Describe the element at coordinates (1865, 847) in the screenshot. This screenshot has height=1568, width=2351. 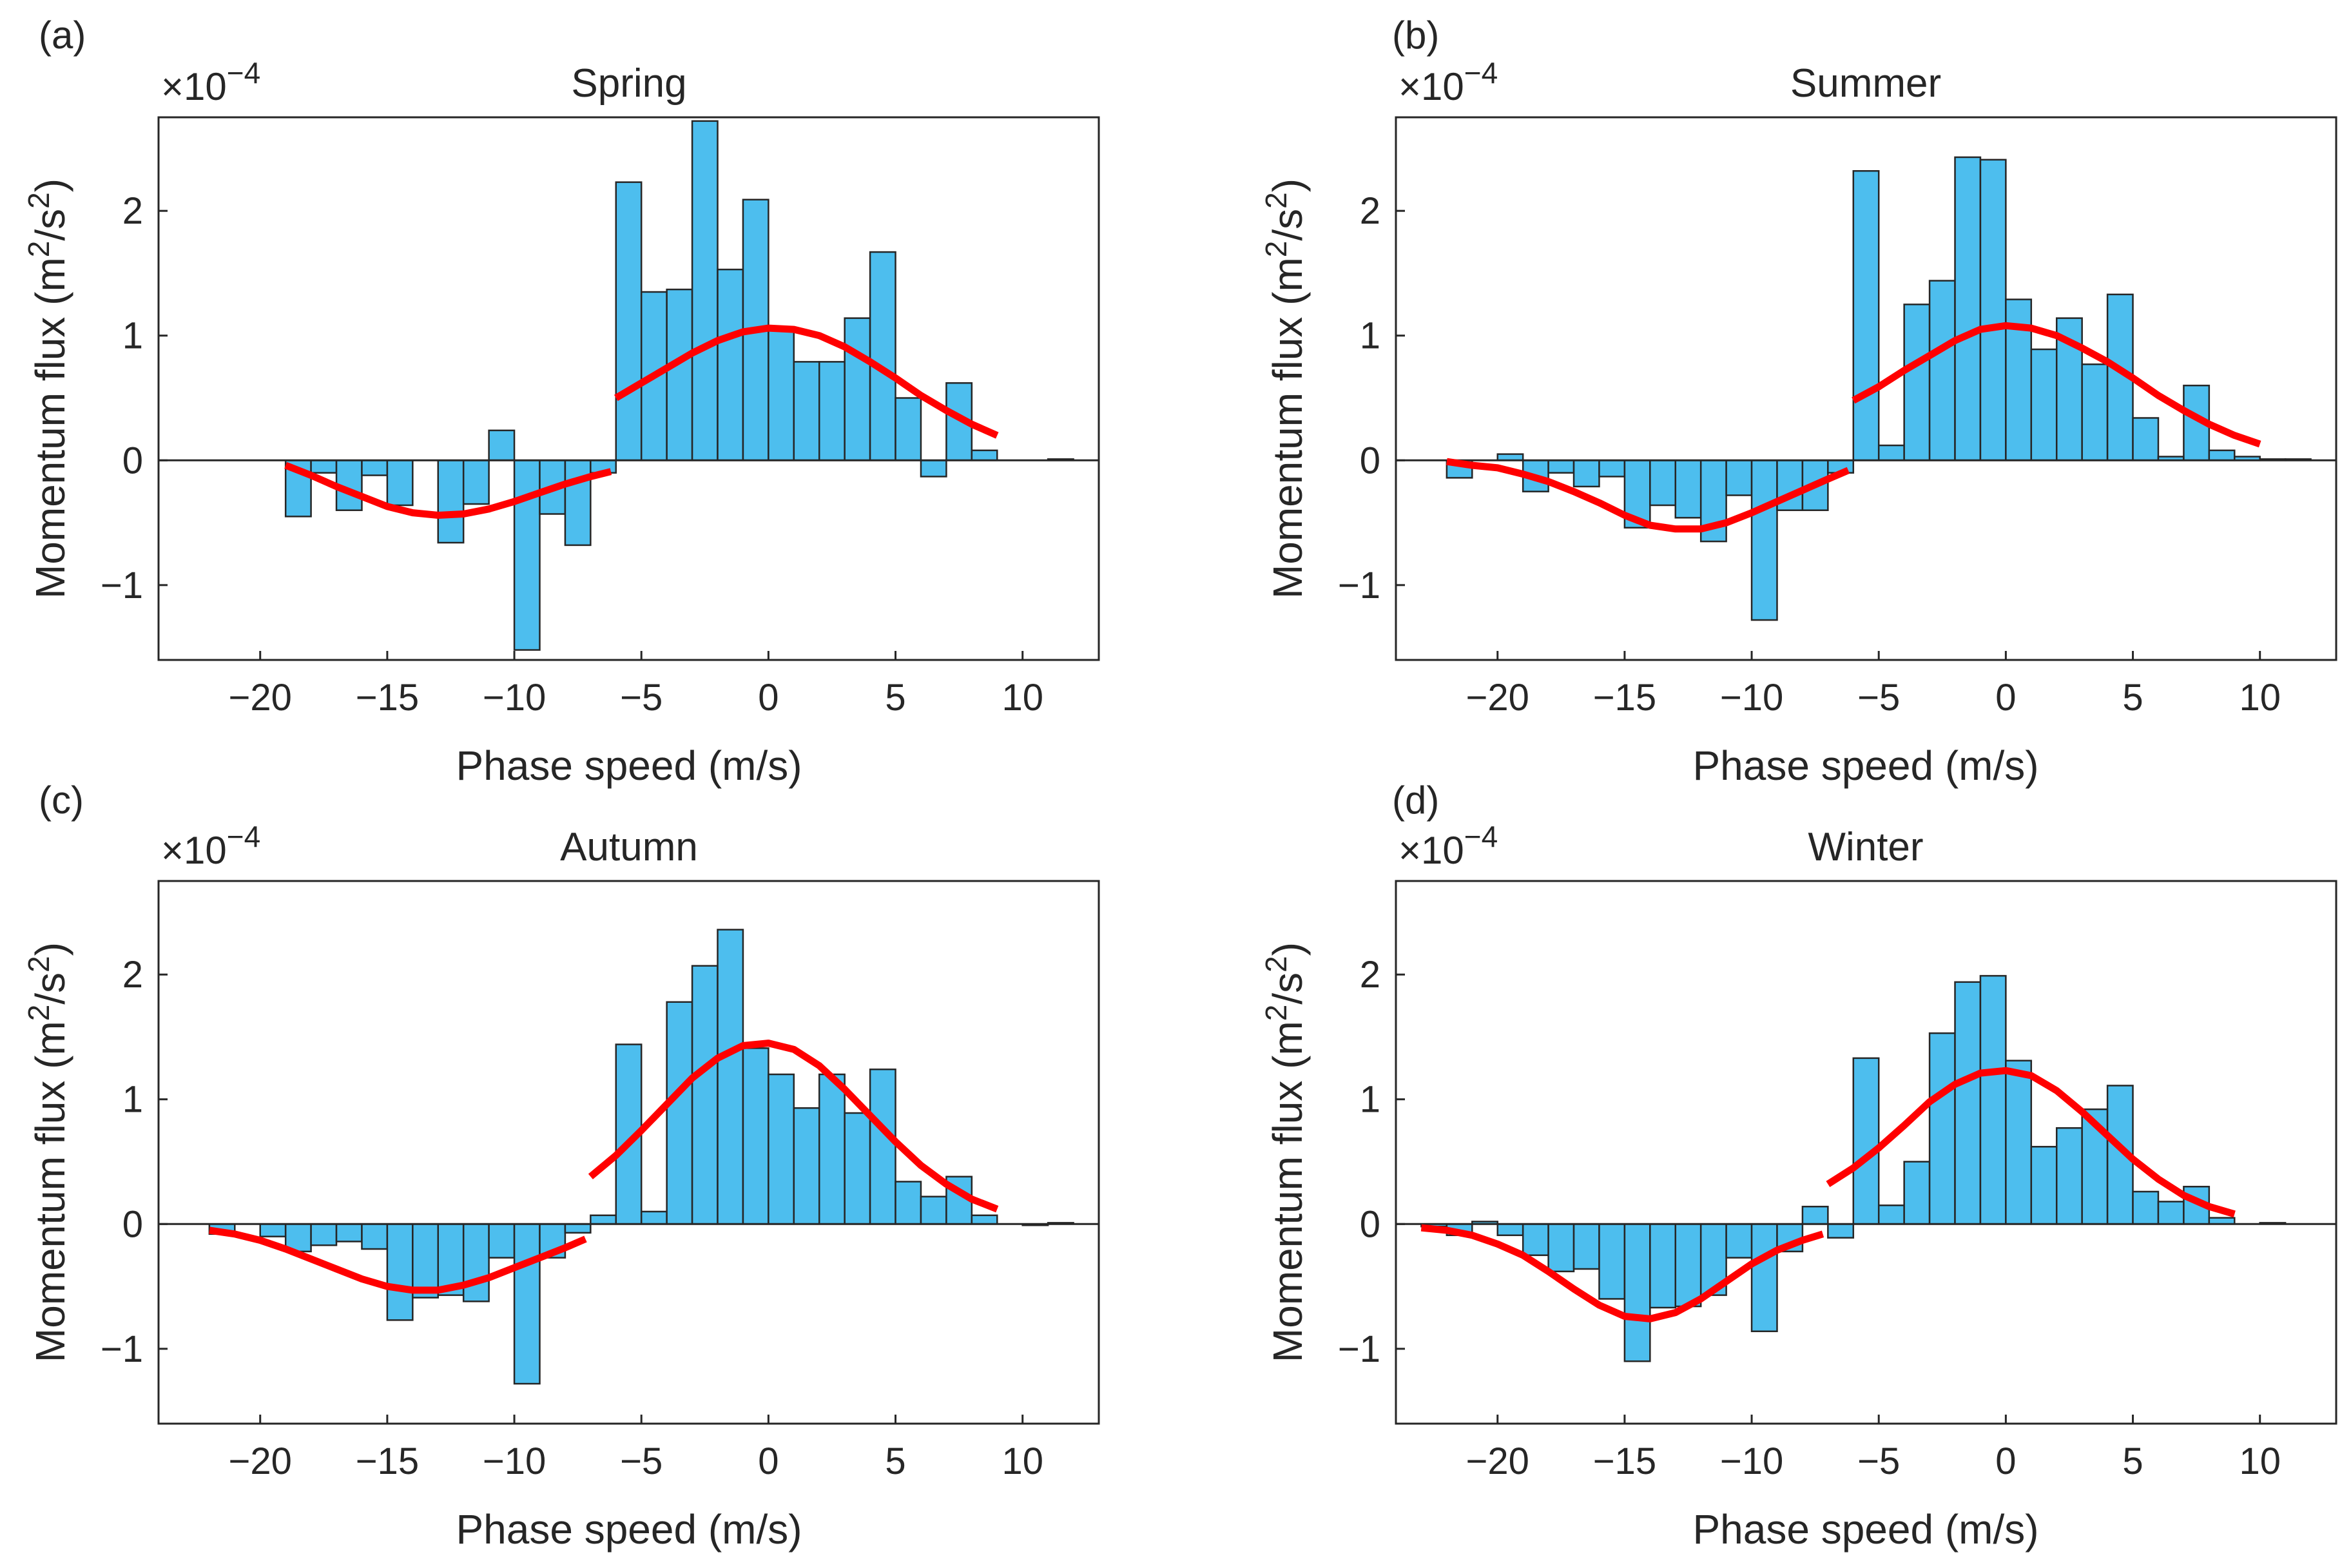
I see `chart-title: Winter` at that location.